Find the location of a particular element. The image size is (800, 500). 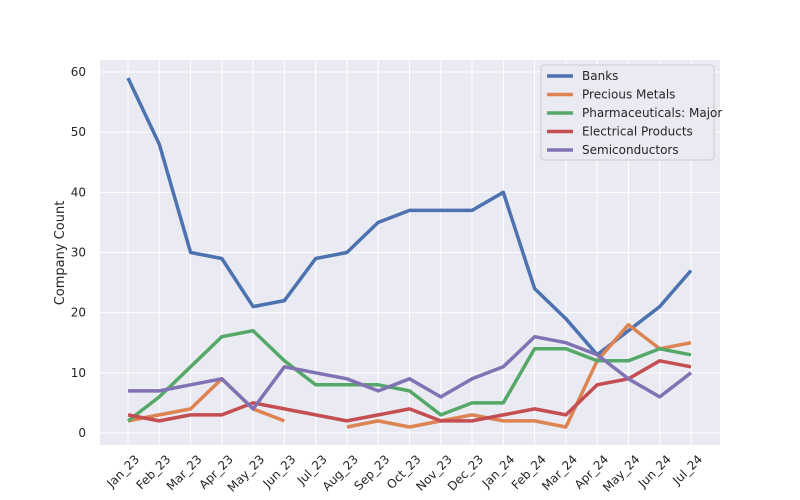

x-tick-label: Mar_24 is located at coordinates (559, 472).